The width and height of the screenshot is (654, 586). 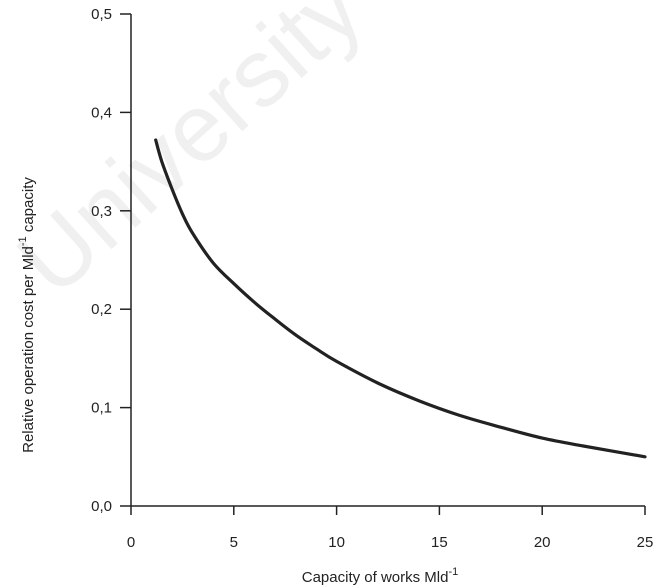 I want to click on y-tick-label: 0,1, so click(x=101, y=408).